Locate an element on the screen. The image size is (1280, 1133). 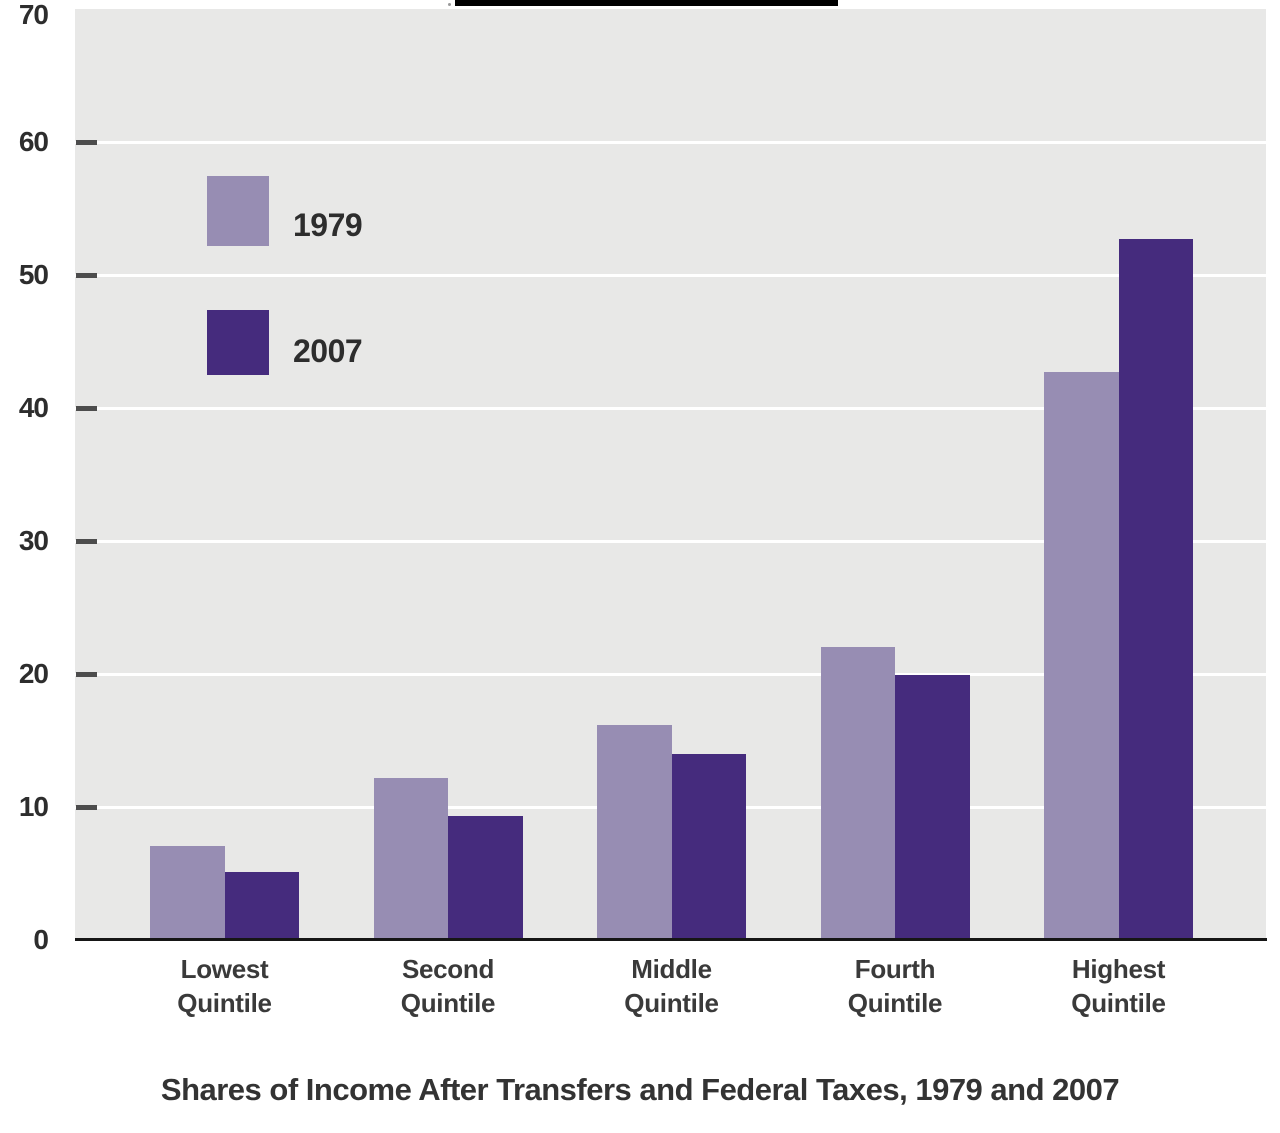
legend-label-1979: 1979 is located at coordinates (328, 225).